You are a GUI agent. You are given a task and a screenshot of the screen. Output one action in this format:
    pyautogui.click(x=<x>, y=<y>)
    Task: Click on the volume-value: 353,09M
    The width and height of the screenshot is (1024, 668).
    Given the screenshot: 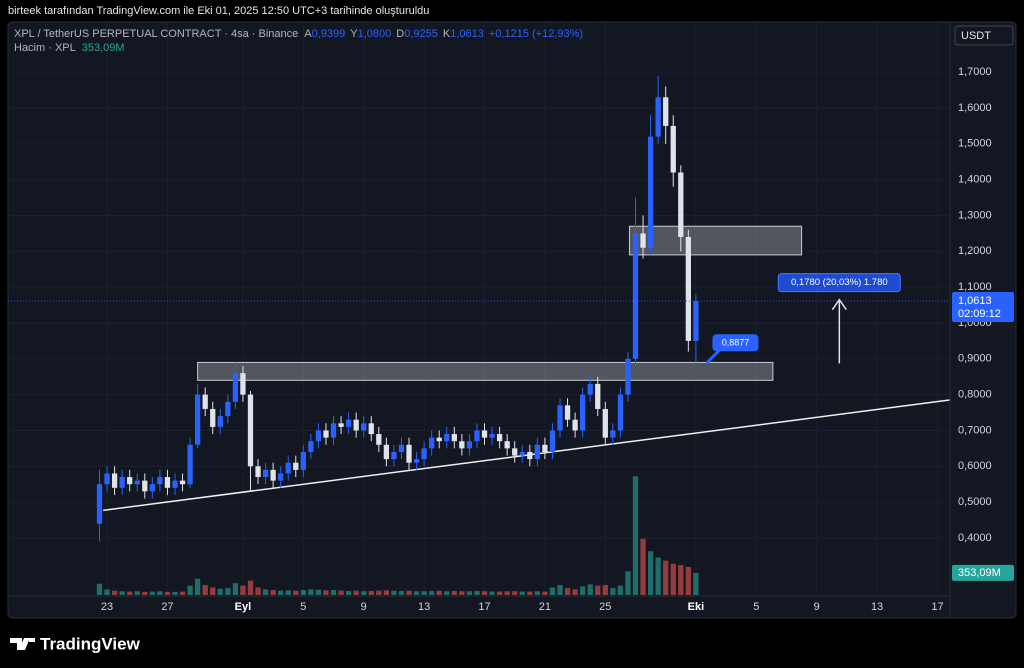 What is the action you would take?
    pyautogui.click(x=103, y=48)
    